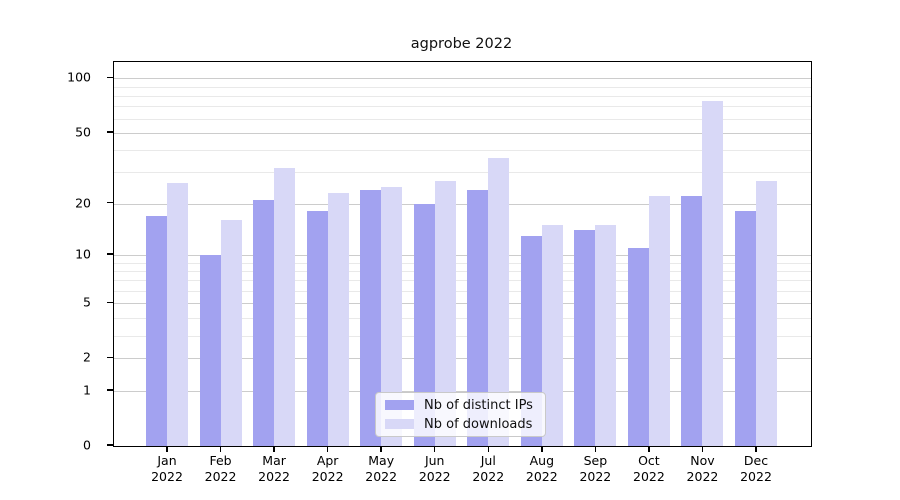  I want to click on bar-downloads-apr, so click(338, 319).